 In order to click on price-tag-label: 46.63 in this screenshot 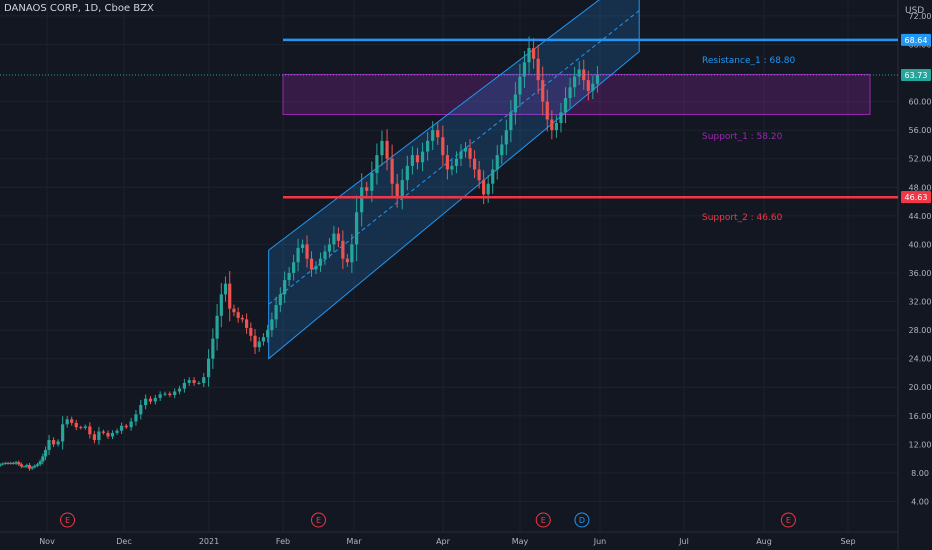, I will do `click(916, 197)`.